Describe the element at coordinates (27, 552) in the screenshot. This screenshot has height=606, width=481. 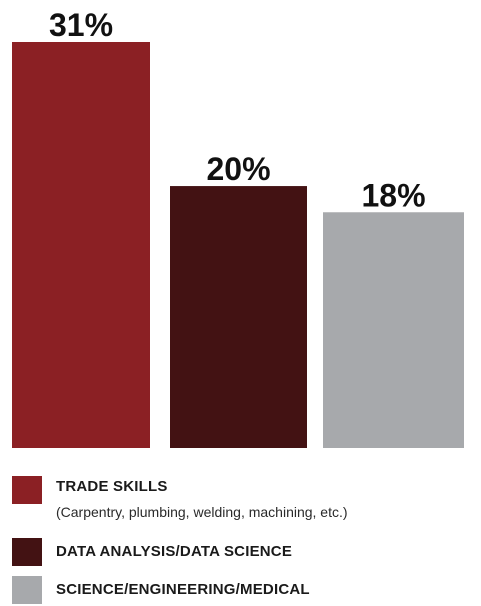
I see `legend-swatch-data-analysis` at that location.